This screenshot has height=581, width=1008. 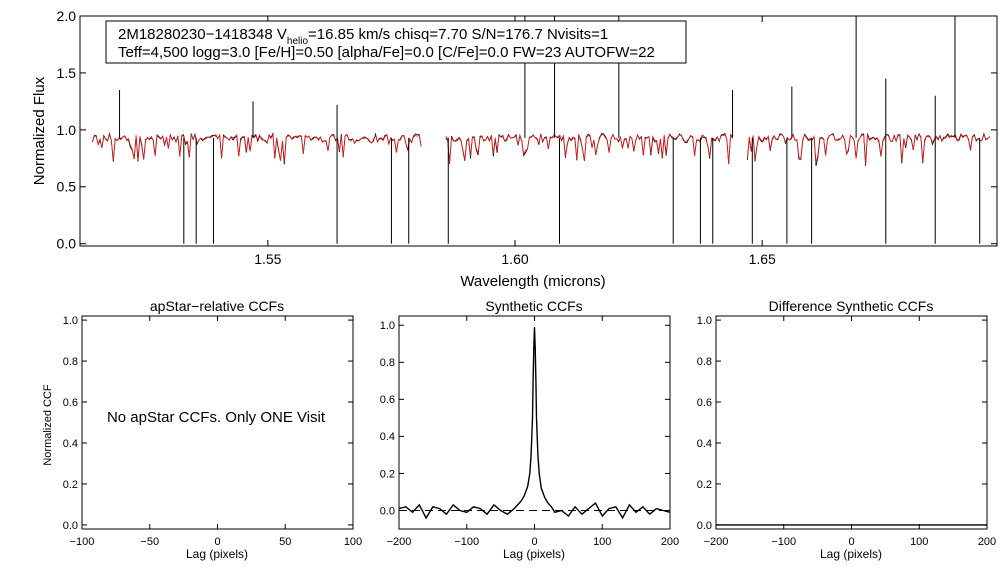 I want to click on annotation-frame, so click(x=396, y=42).